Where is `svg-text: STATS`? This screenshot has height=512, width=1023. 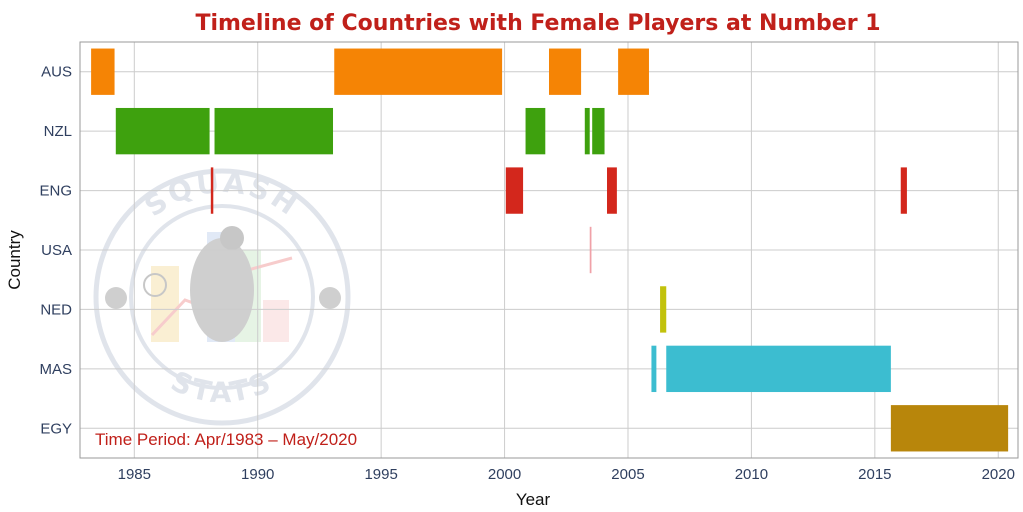
svg-text: STATS is located at coordinates (222, 386).